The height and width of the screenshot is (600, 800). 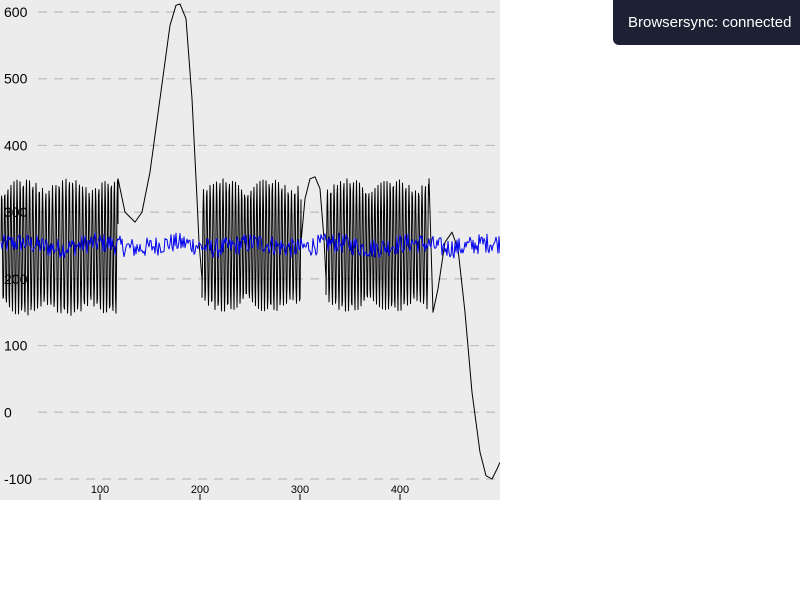 What do you see at coordinates (300, 490) in the screenshot?
I see `x-tick-label: 300` at bounding box center [300, 490].